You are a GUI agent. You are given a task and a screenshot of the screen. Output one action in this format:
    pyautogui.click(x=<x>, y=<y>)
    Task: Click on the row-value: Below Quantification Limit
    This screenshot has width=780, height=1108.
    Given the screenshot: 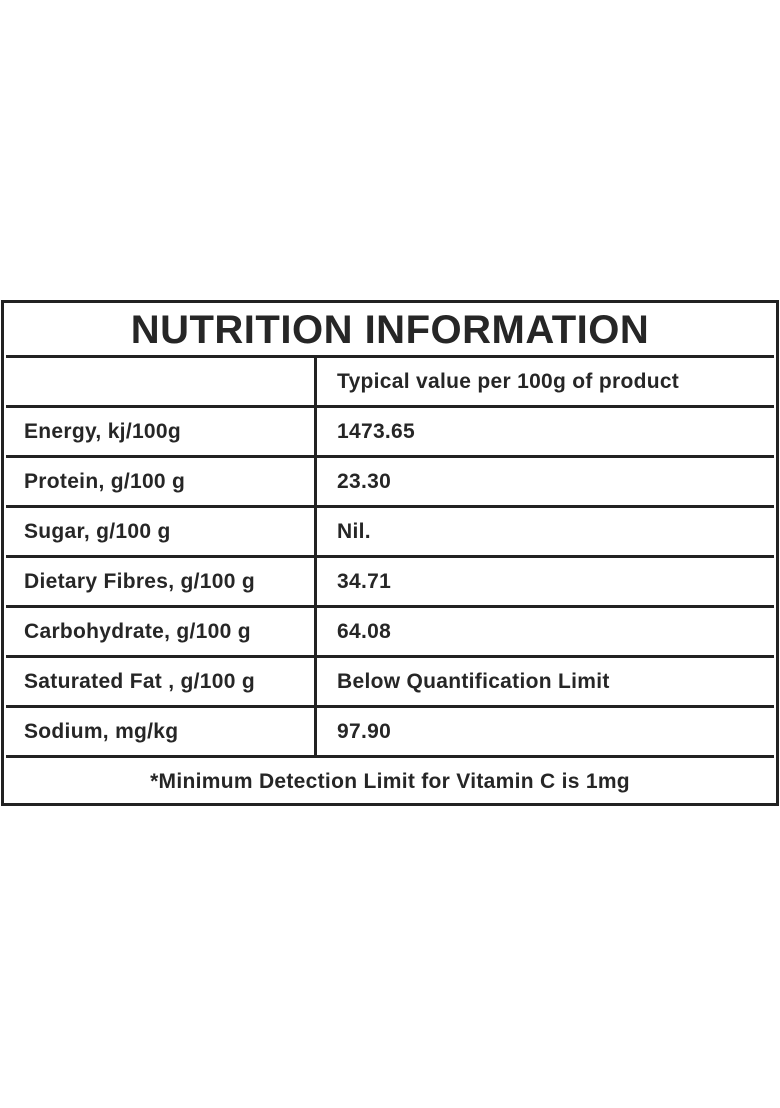 What is the action you would take?
    pyautogui.click(x=544, y=681)
    